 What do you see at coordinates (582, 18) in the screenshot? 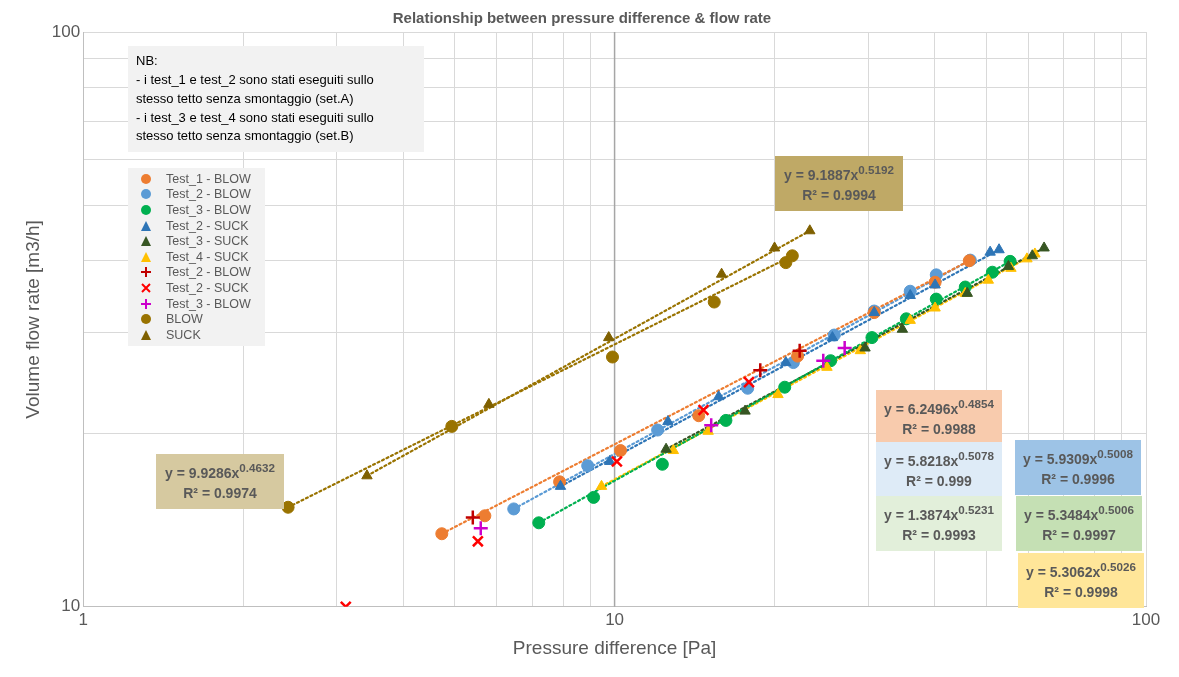
I see `chart-title: Relationship between pressure difference & flow rate` at bounding box center [582, 18].